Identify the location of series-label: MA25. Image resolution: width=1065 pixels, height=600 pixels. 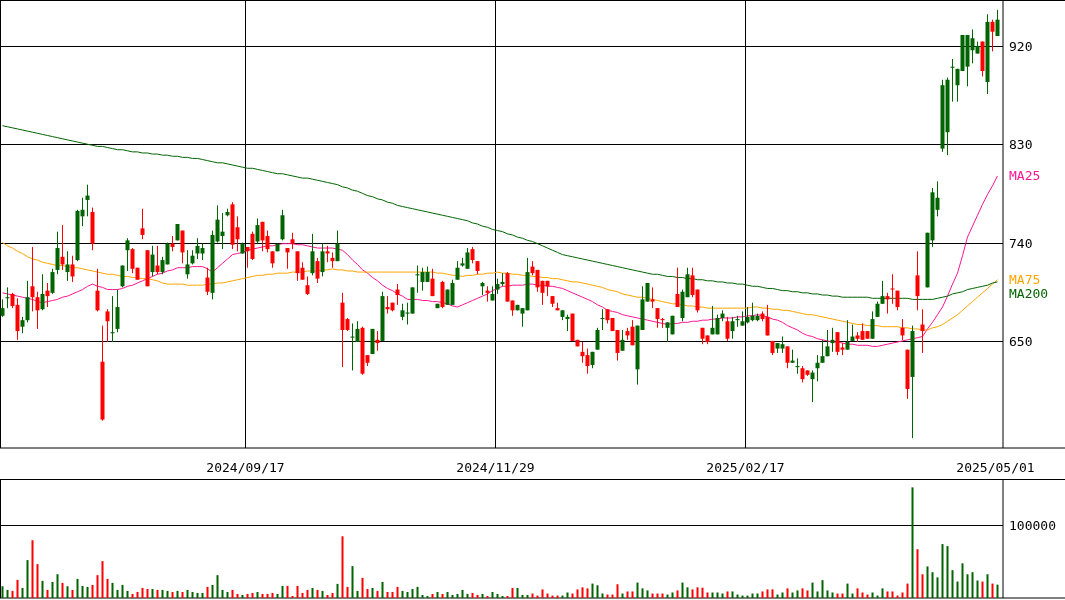
(1025, 176).